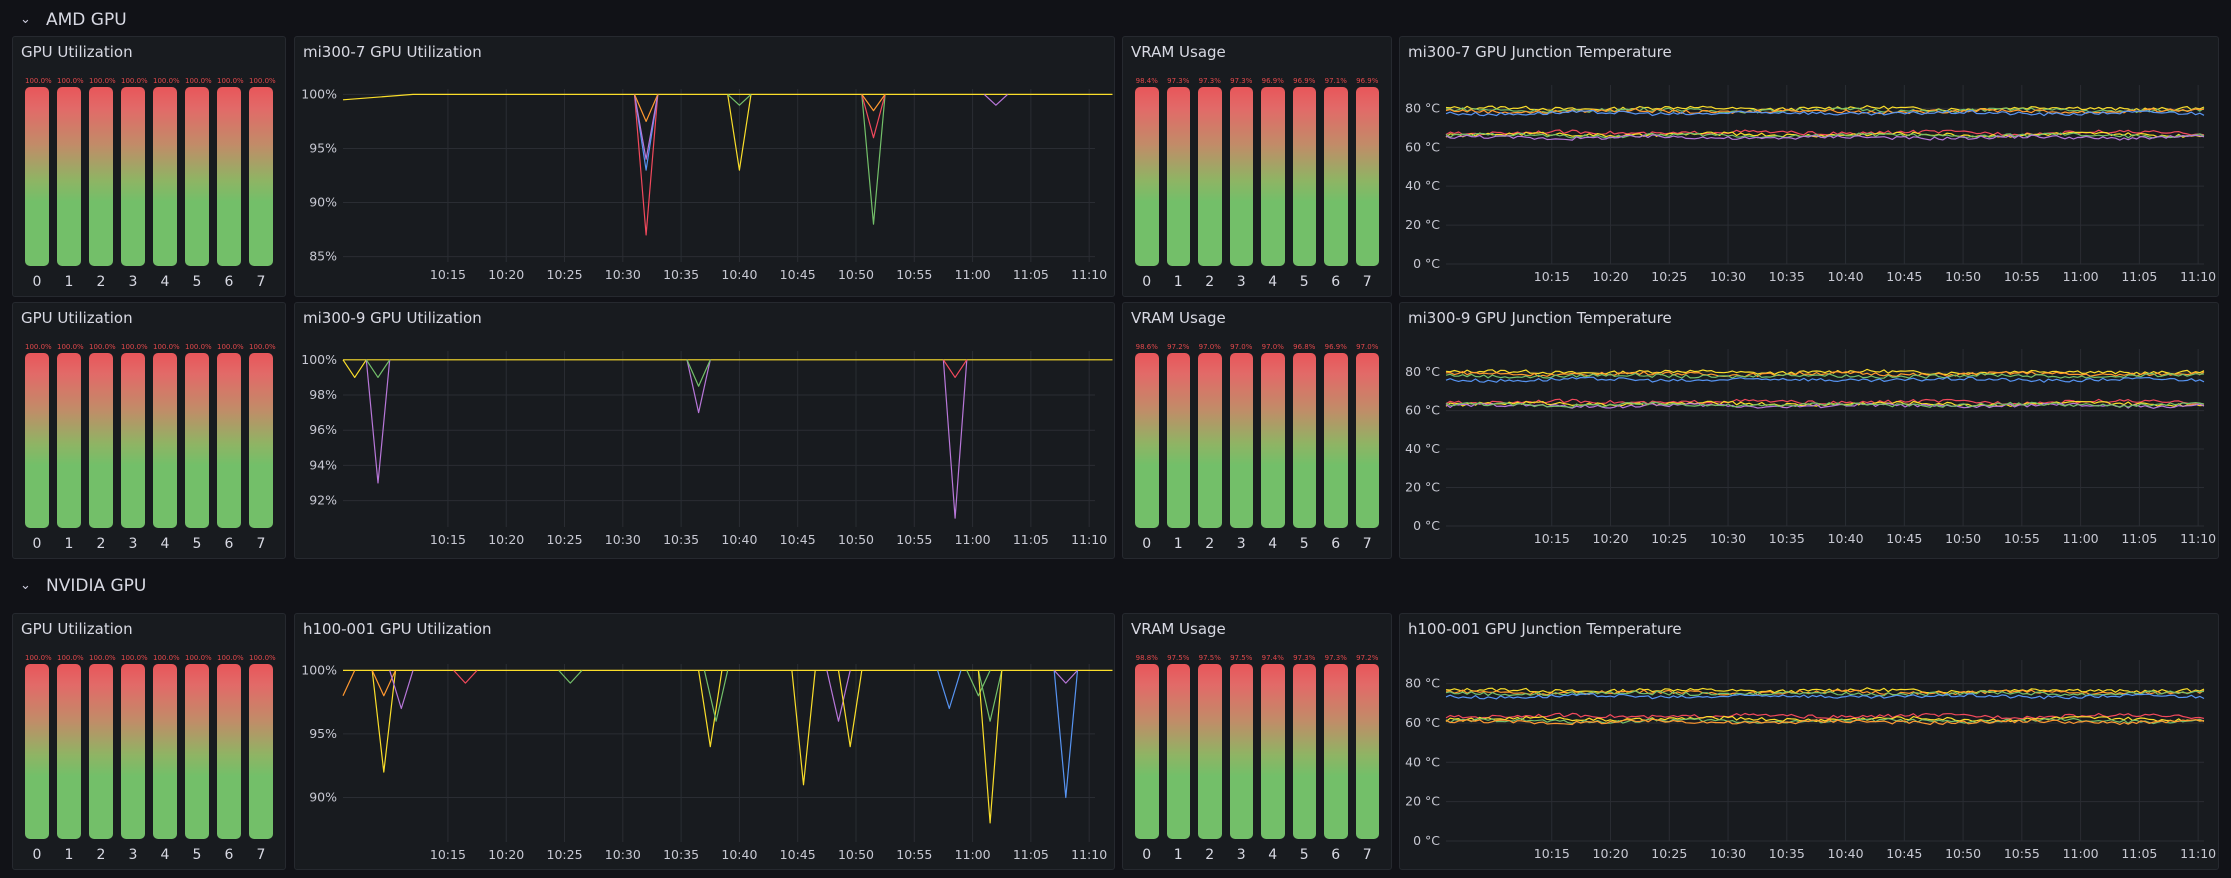  I want to click on row-header-amd: ⌄ AMD GPU, so click(73, 20).